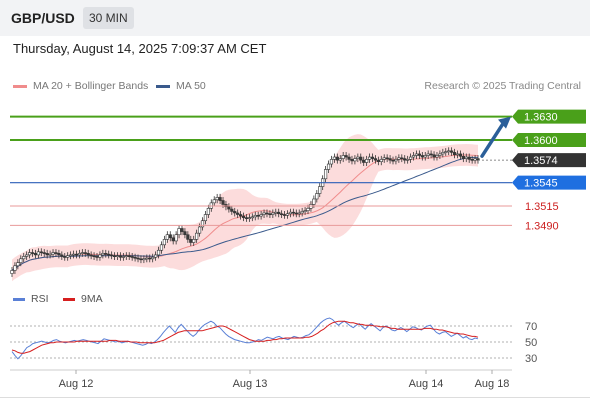 The image size is (590, 400). What do you see at coordinates (31, 299) in the screenshot?
I see `legend-rsi: RSI` at bounding box center [31, 299].